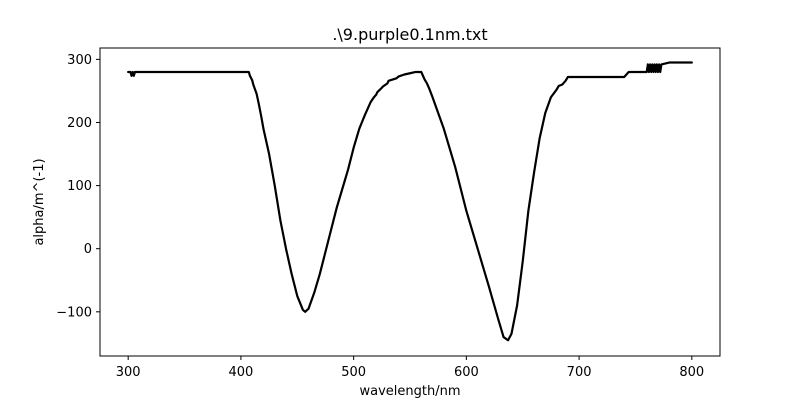 The height and width of the screenshot is (400, 800). Describe the element at coordinates (691, 372) in the screenshot. I see `x-tick-label: 800` at that location.